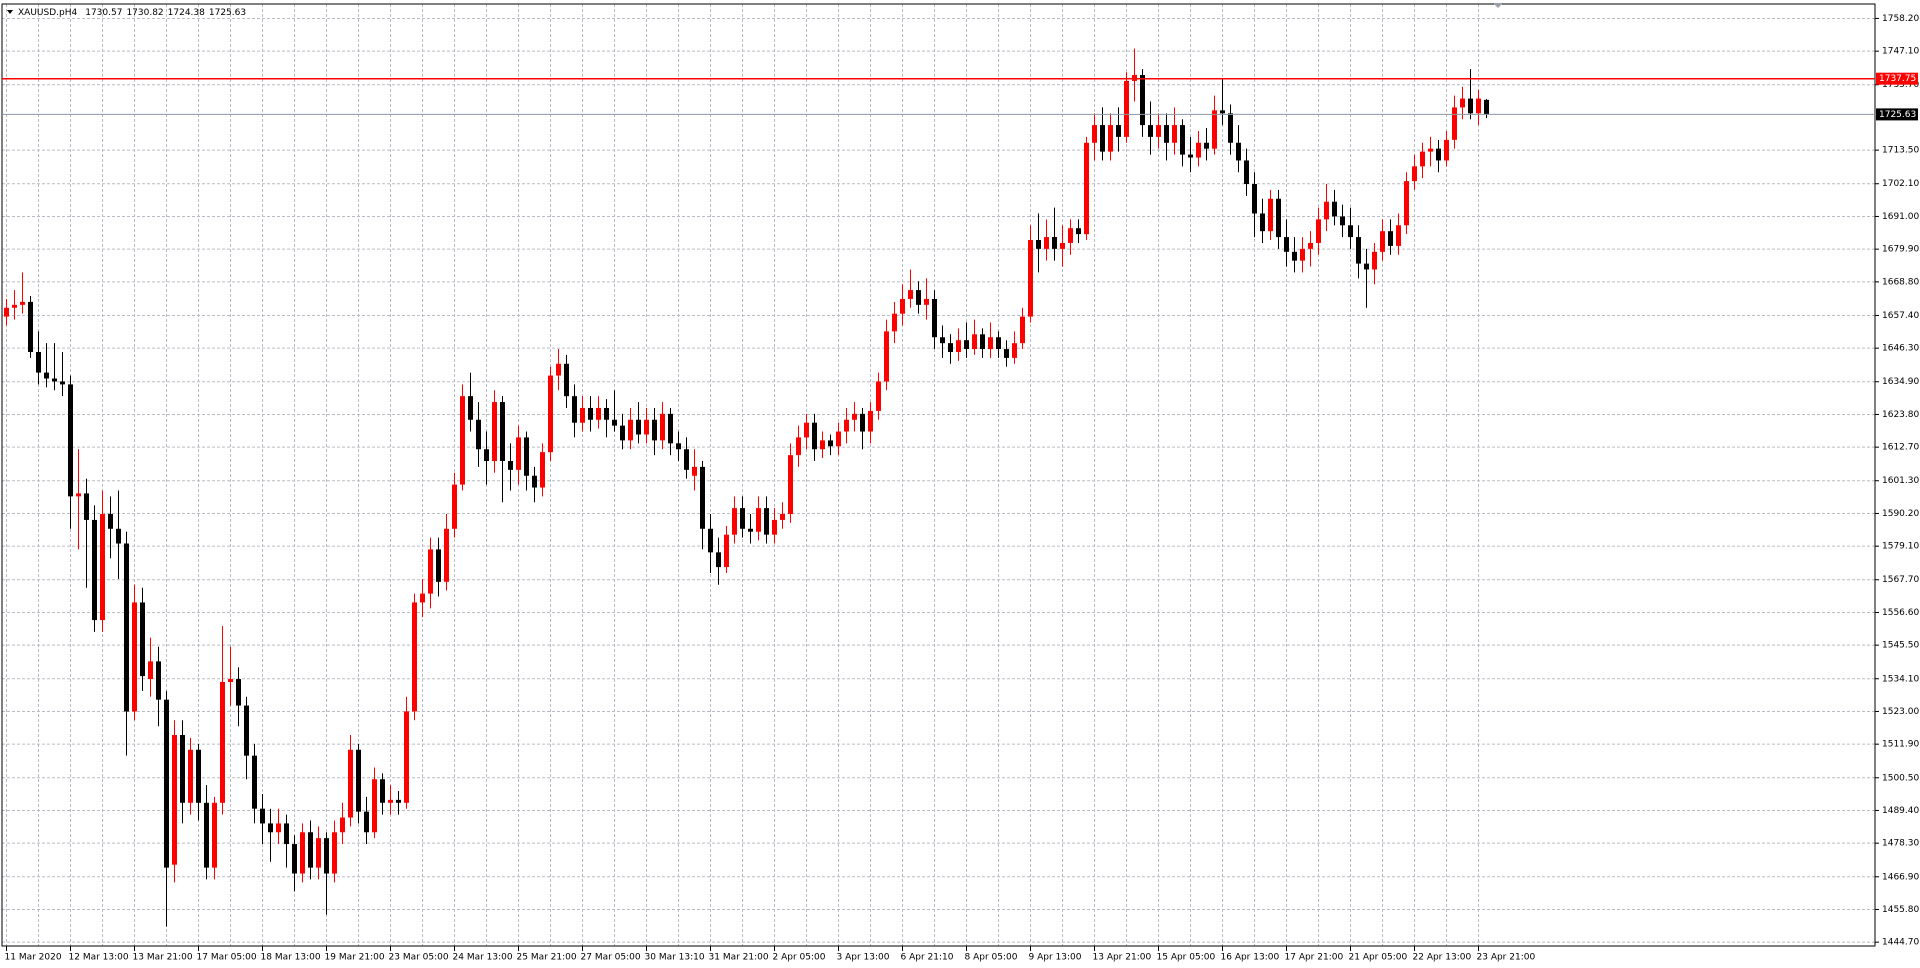 The width and height of the screenshot is (1920, 968). I want to click on y-tick-label: 1691.00, so click(1900, 217).